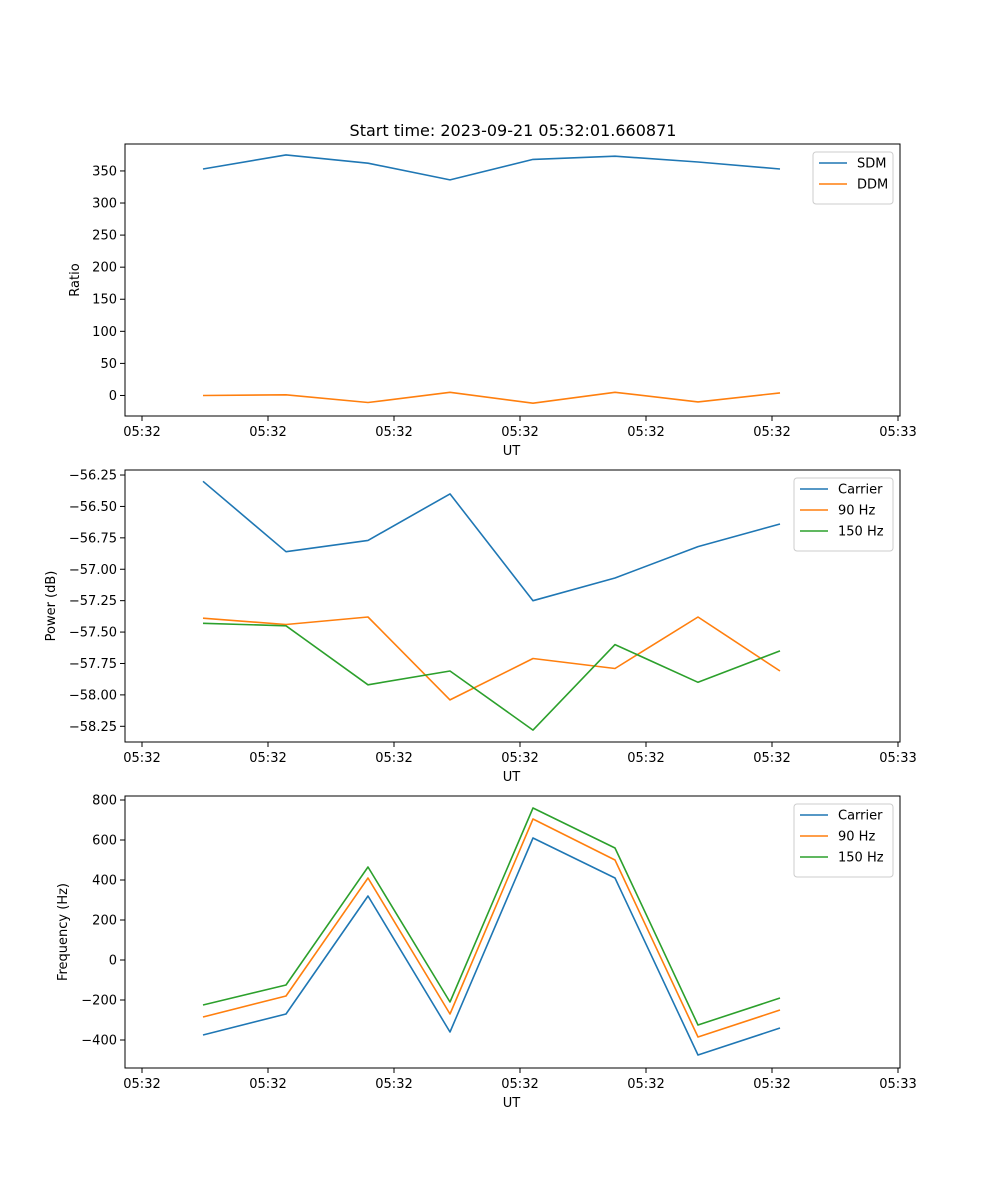 The image size is (1000, 1200). I want to click on y-axis-label: Power (dB), so click(51, 606).